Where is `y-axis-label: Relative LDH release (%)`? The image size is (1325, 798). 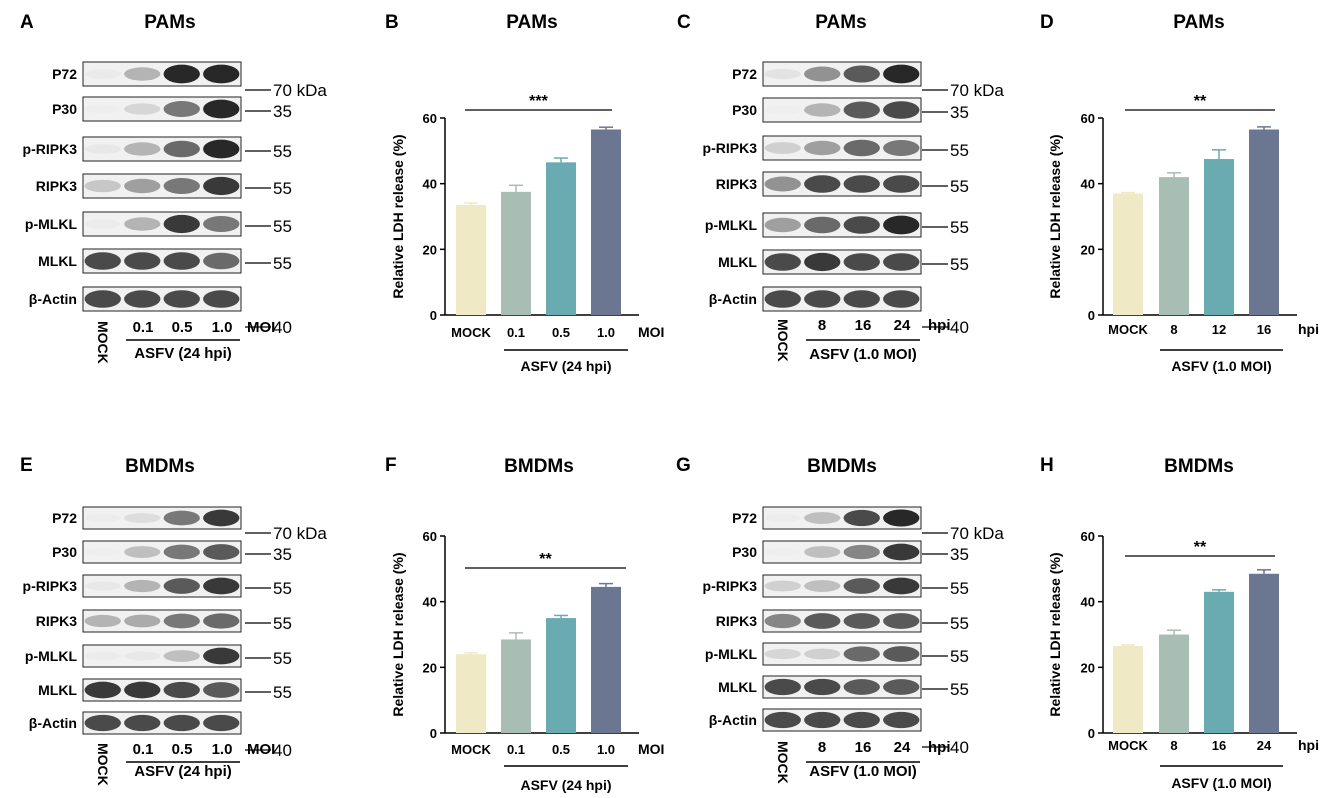 y-axis-label: Relative LDH release (%) is located at coordinates (1055, 634).